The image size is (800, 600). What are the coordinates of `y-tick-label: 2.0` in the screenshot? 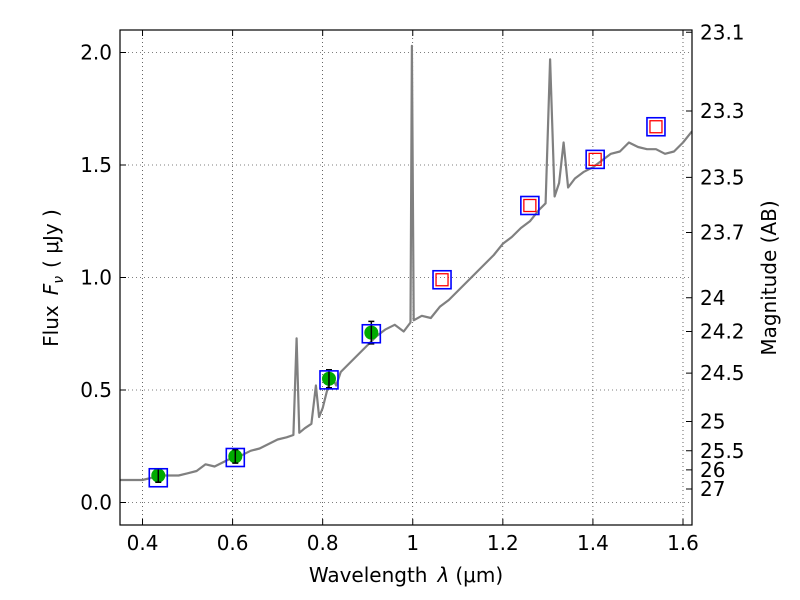 It's located at (96, 53).